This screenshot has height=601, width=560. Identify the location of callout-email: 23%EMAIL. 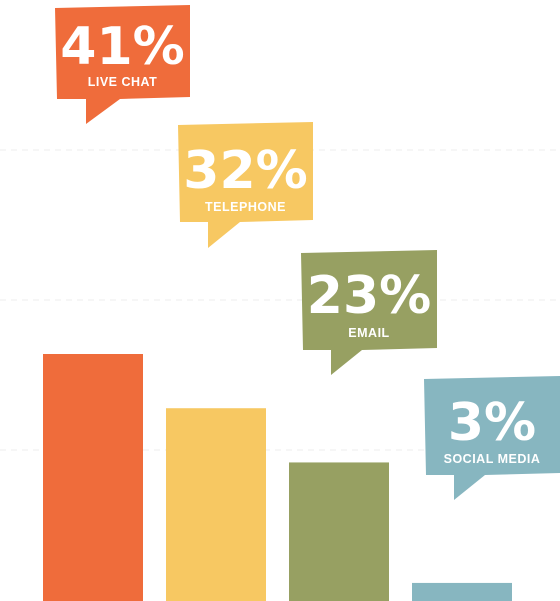
(369, 312).